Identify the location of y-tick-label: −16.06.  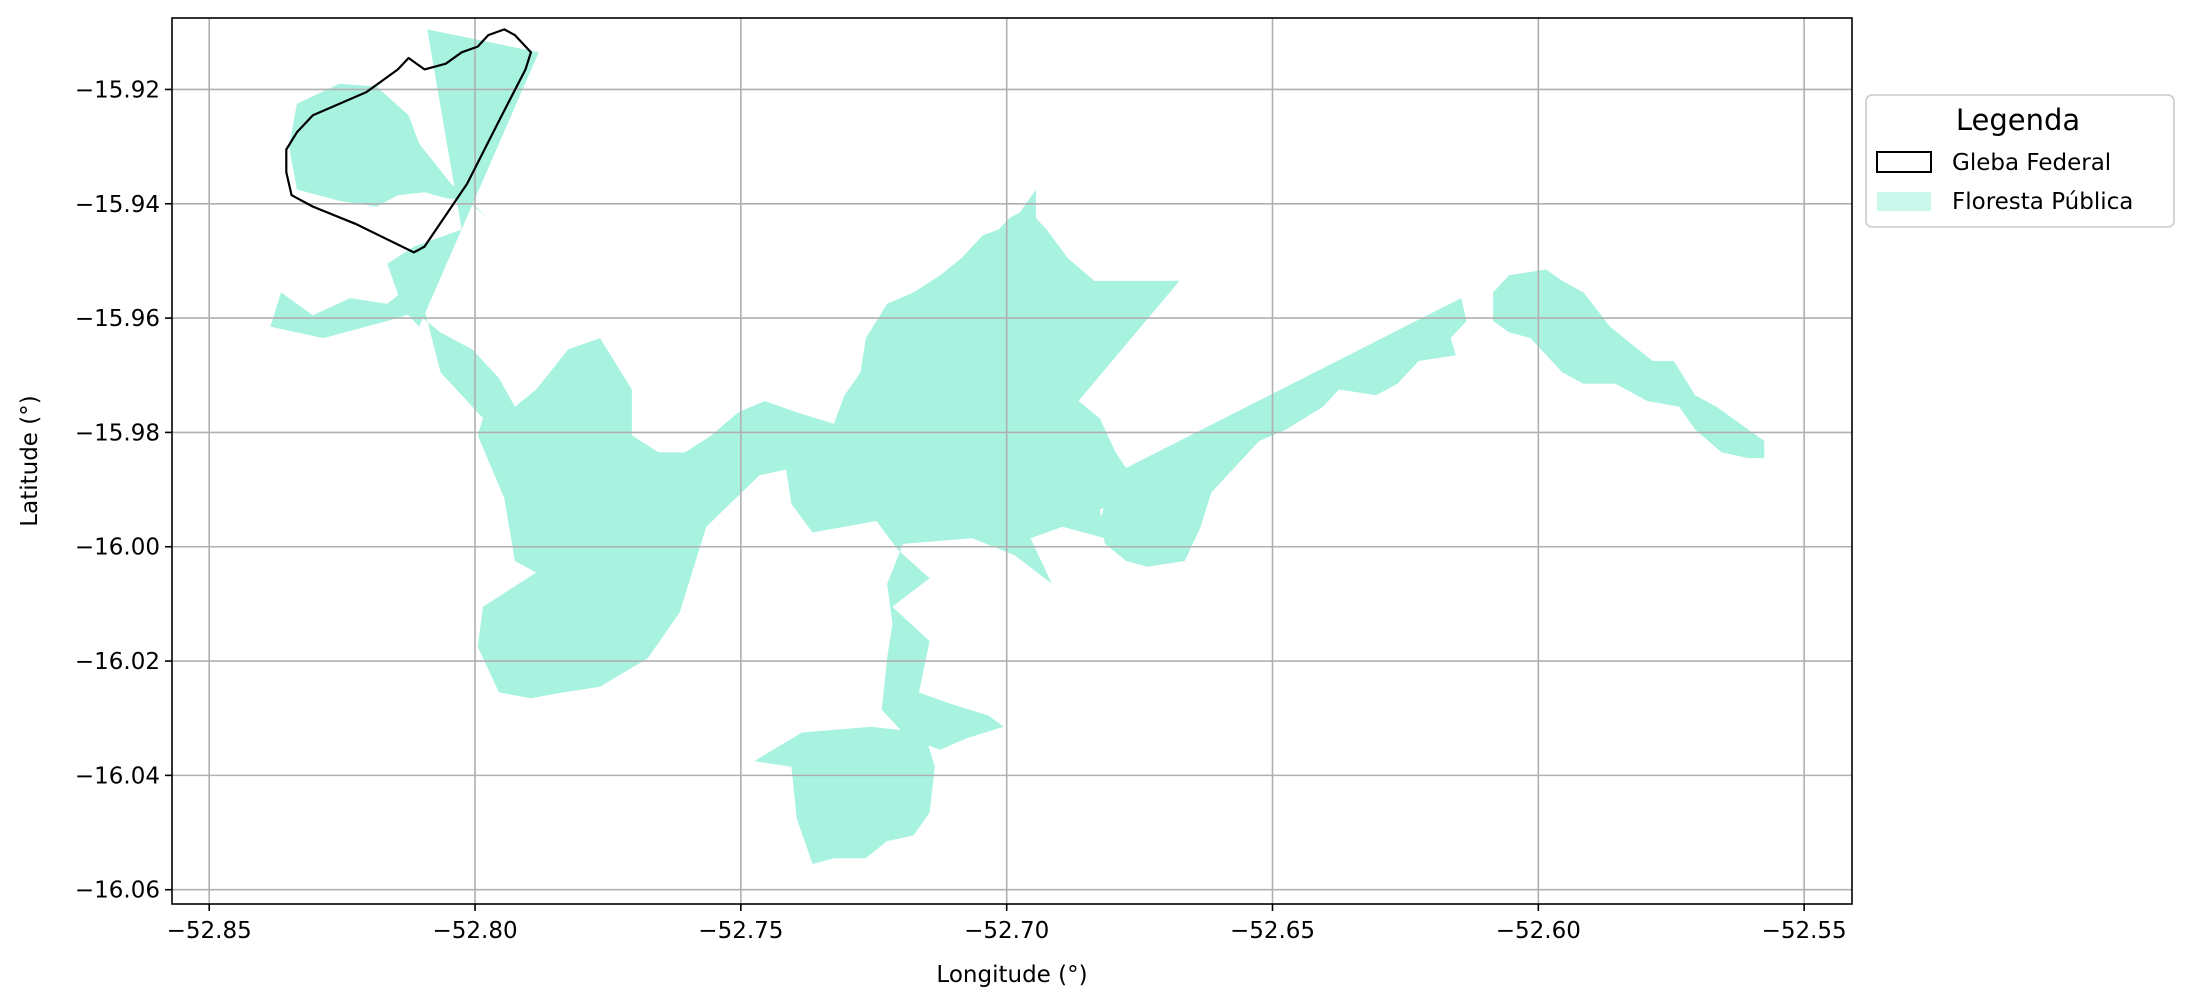
(117, 891).